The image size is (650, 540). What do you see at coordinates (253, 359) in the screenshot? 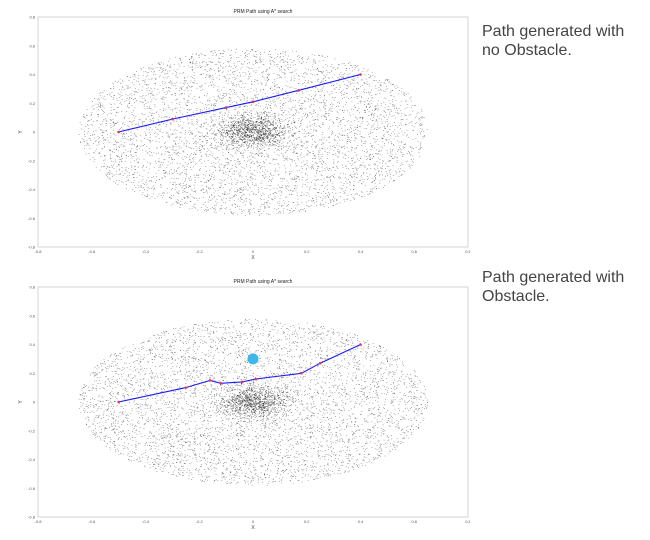
I see `obstacle-marker` at bounding box center [253, 359].